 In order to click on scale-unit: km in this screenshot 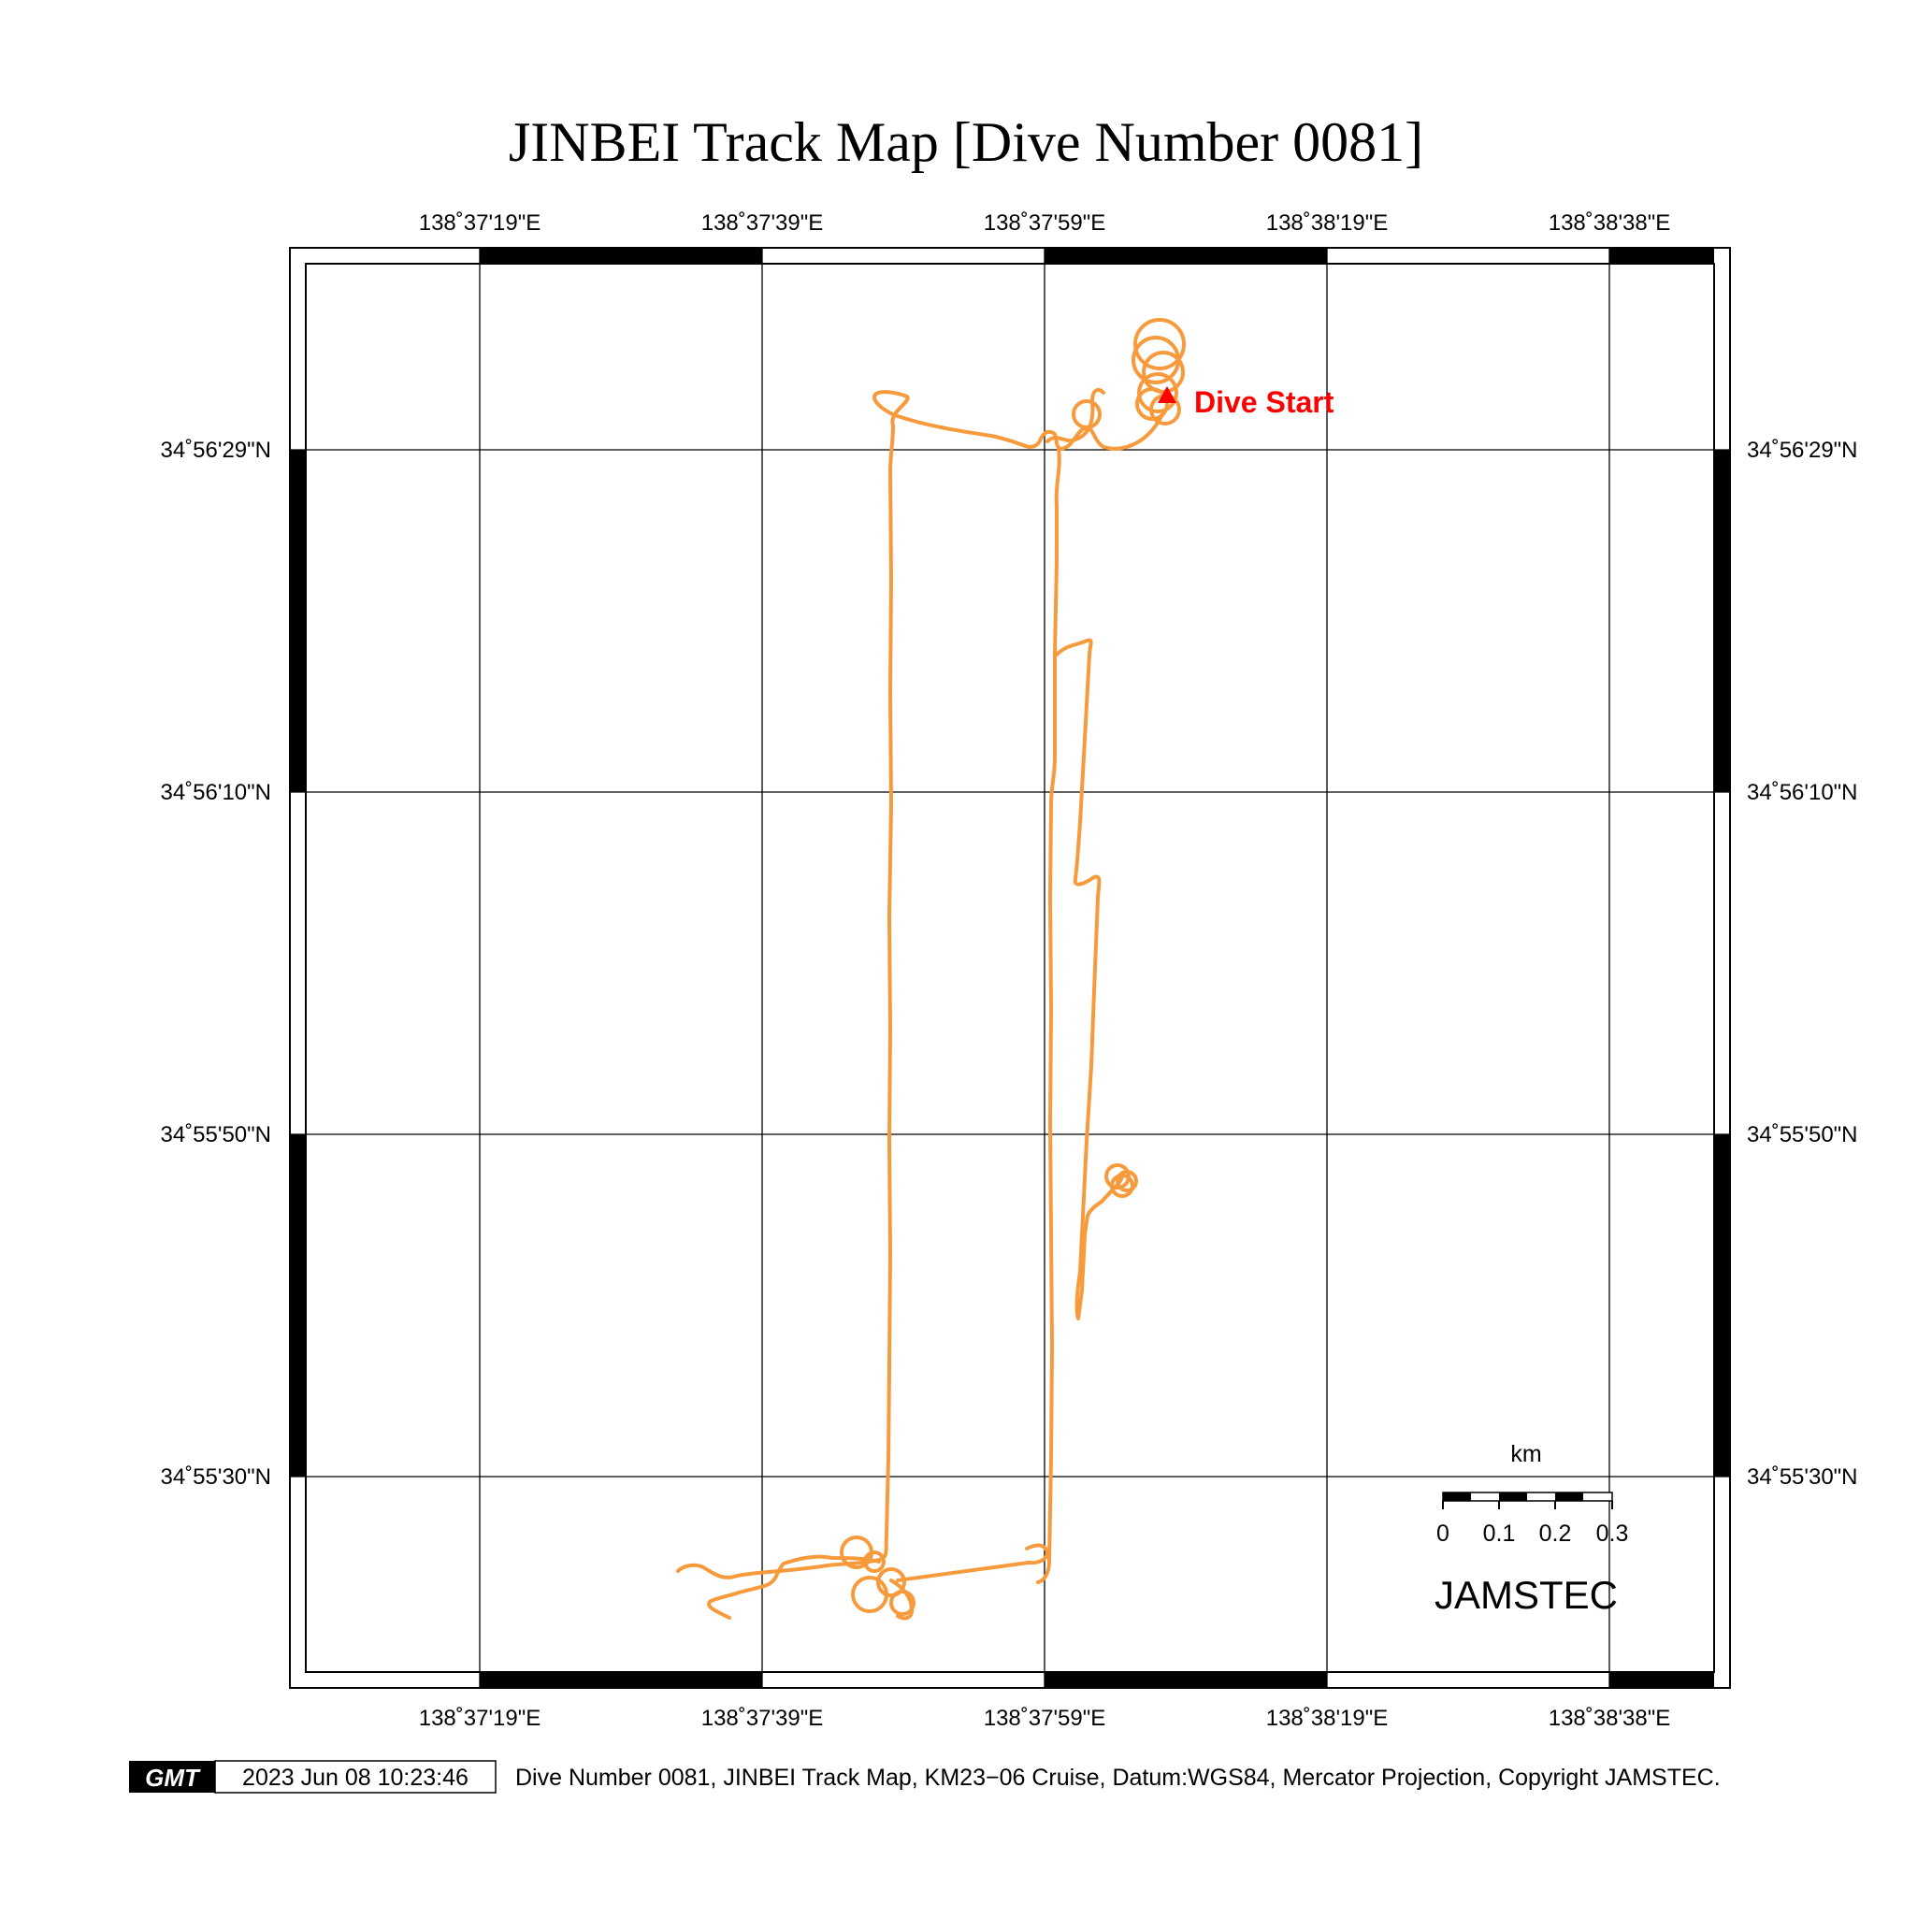, I will do `click(1525, 1454)`.